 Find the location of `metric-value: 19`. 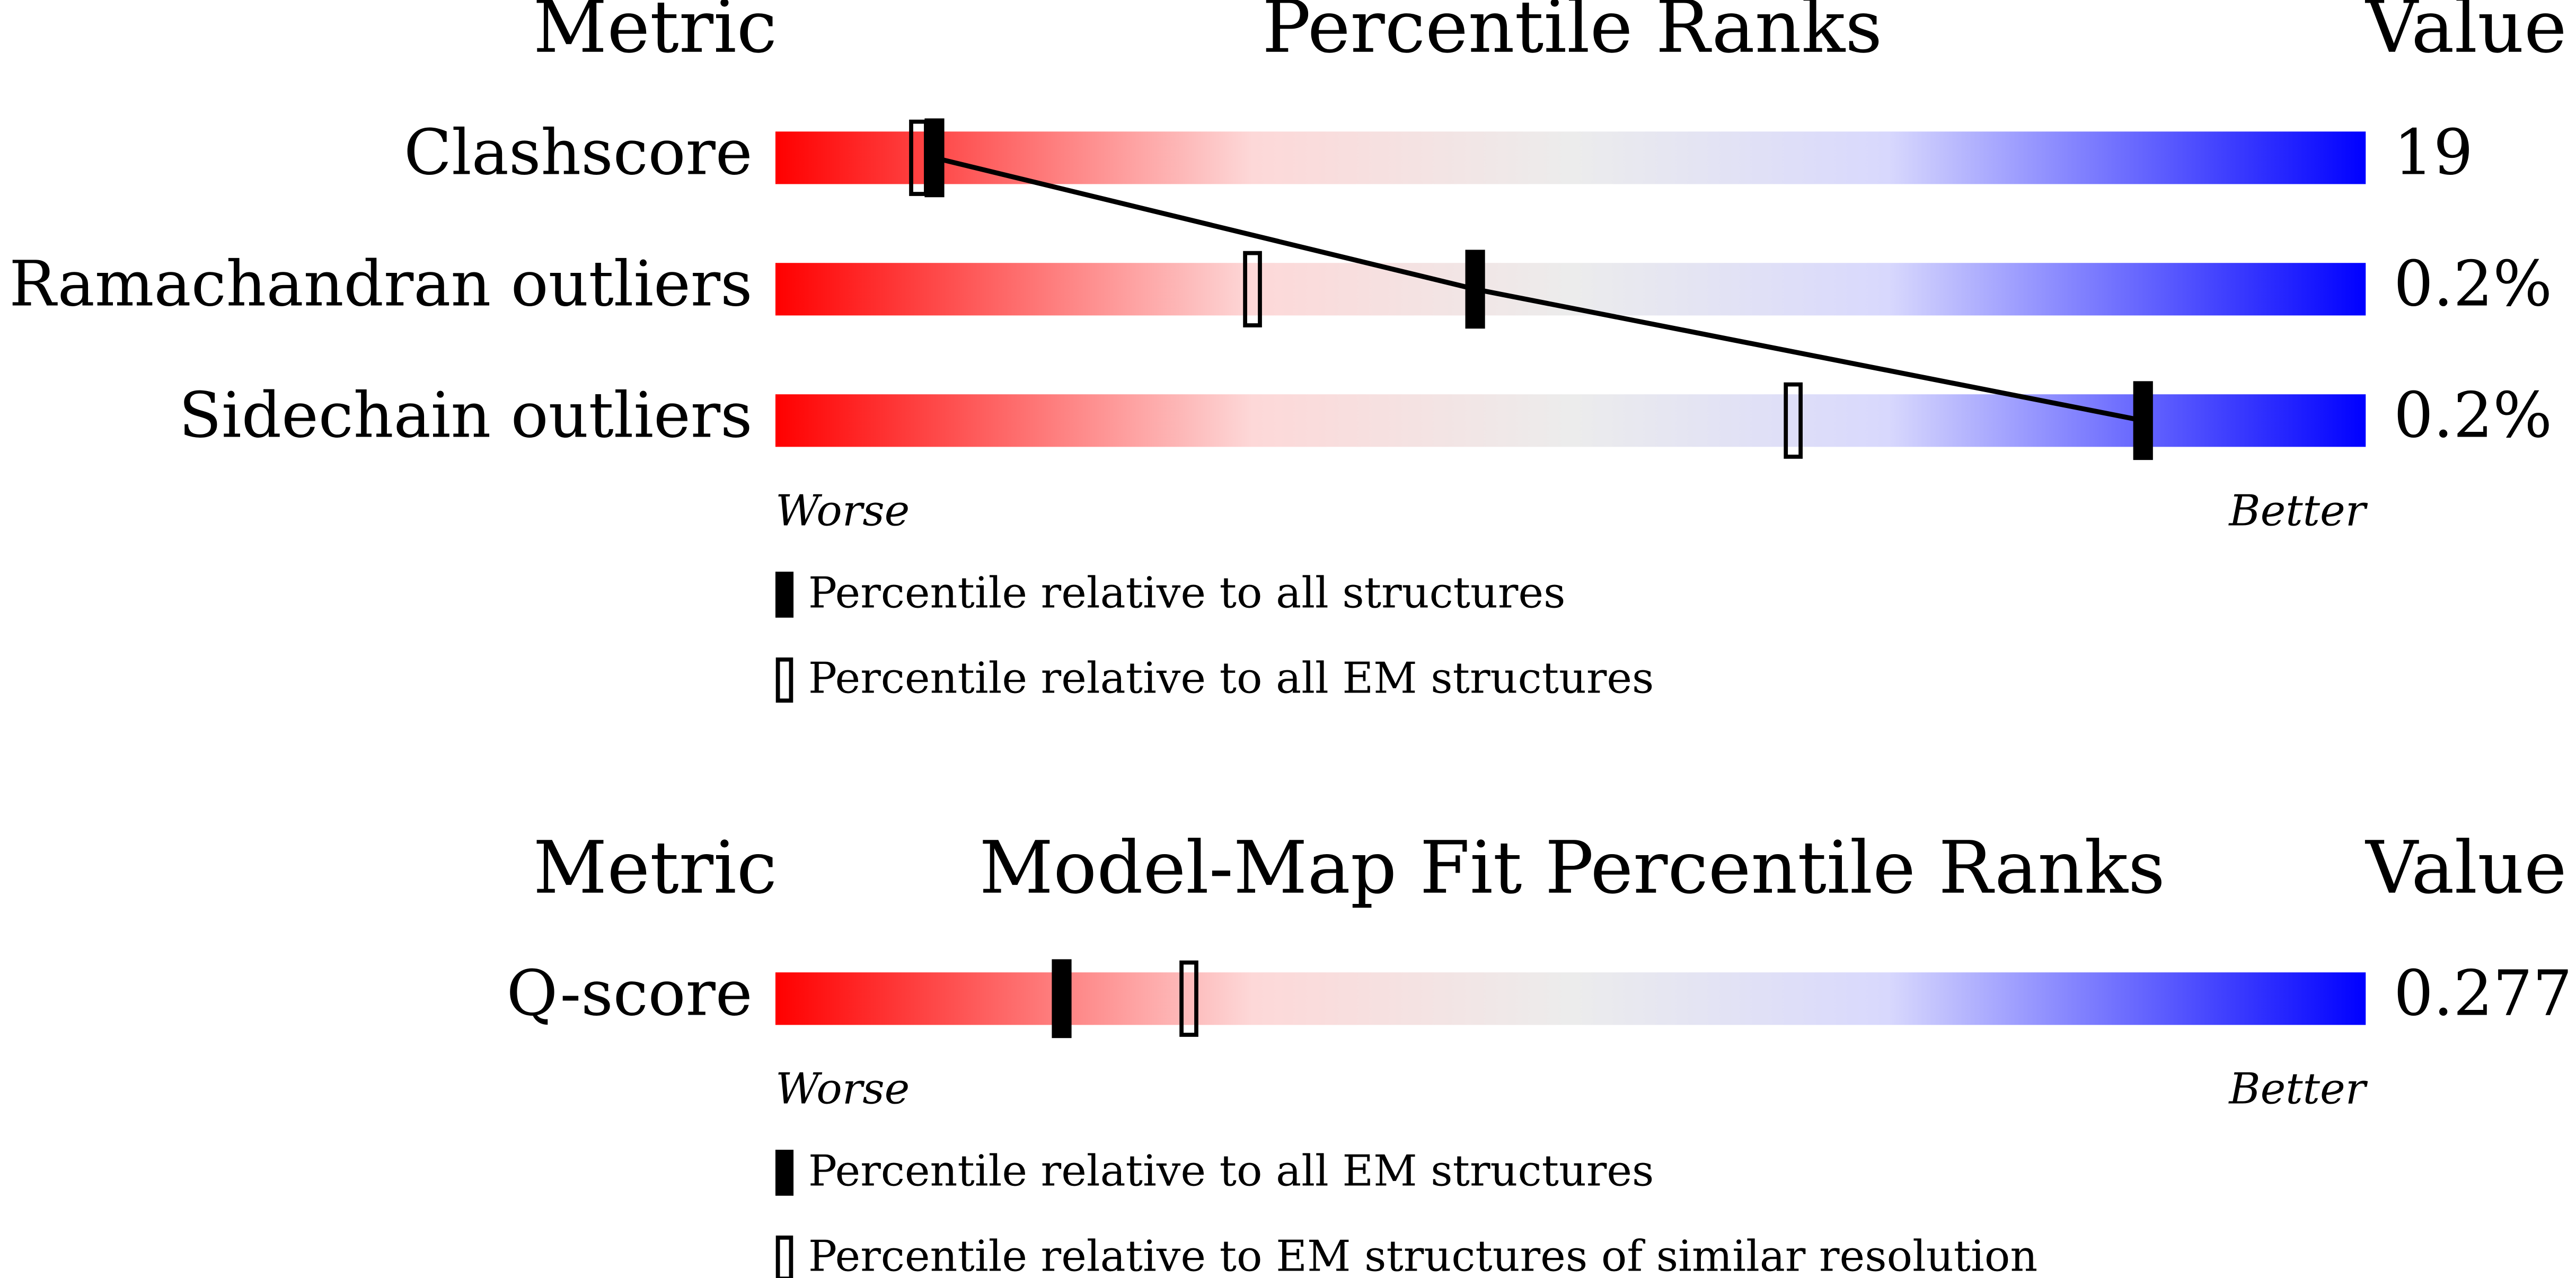

metric-value: 19 is located at coordinates (2433, 152).